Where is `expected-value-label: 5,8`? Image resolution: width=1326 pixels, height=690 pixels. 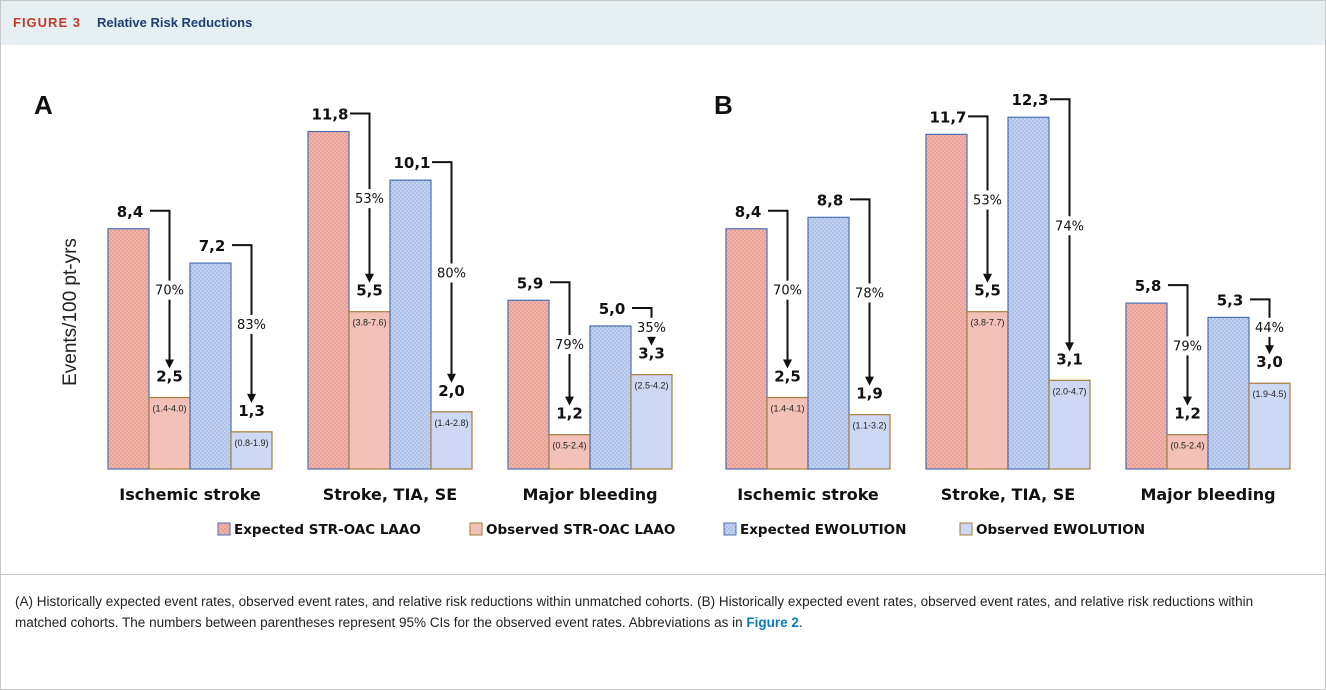
expected-value-label: 5,8 is located at coordinates (1148, 286).